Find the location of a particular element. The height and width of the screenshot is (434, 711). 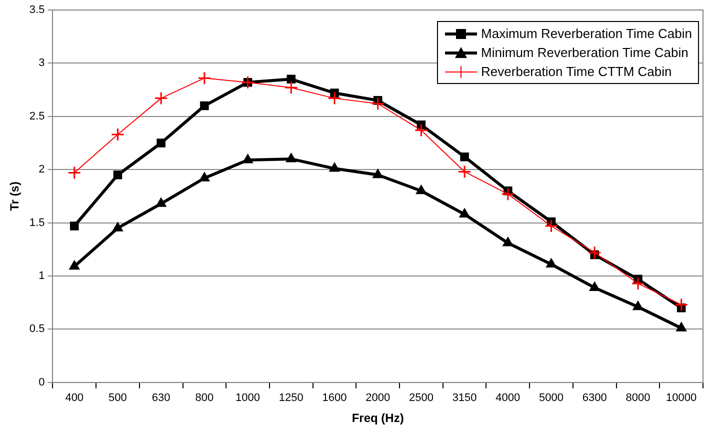

x-tick-label: 4000 is located at coordinates (508, 398).